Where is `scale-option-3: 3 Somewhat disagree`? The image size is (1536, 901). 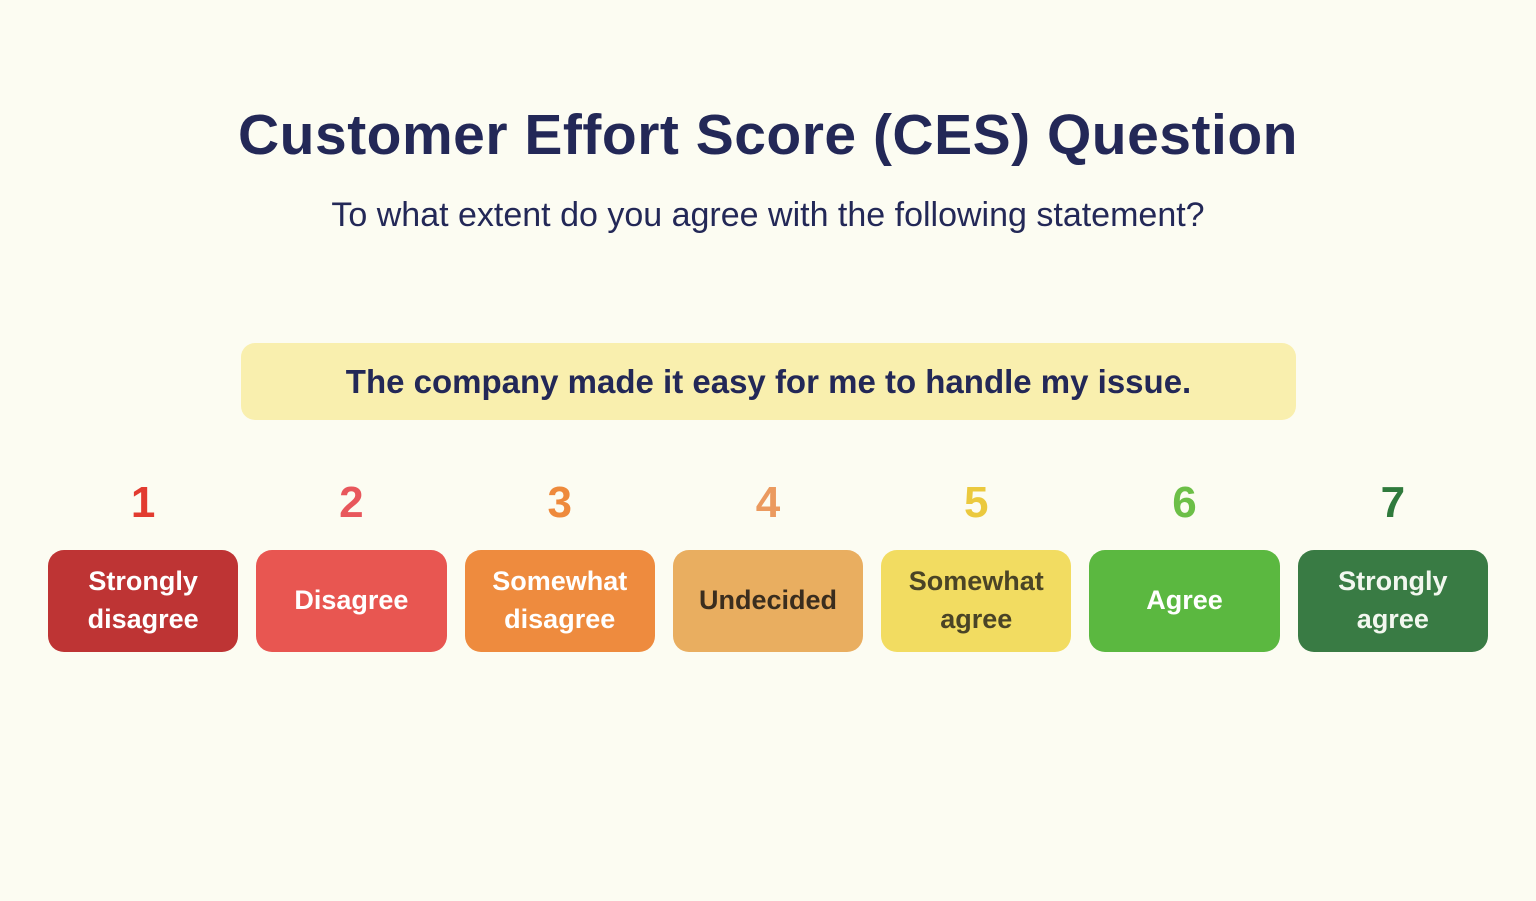
scale-option-3: 3 Somewhat disagree is located at coordinates (559, 564).